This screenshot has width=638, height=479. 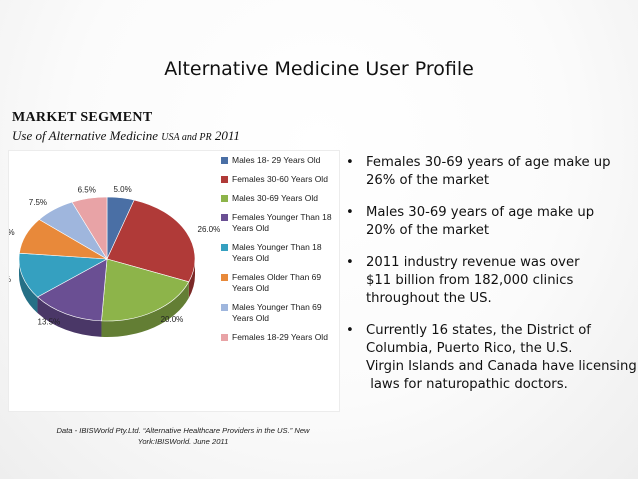 I want to click on legend-label: Males Younger Than 18 Years Old, so click(x=277, y=252).